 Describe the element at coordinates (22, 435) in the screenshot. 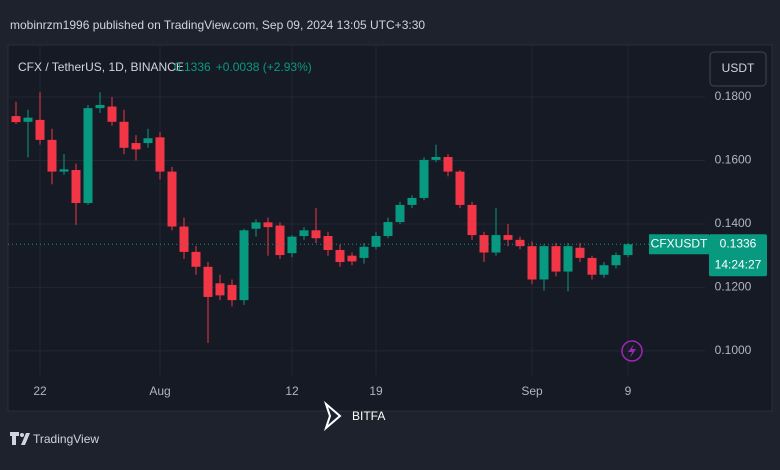

I see `brand-dot` at that location.